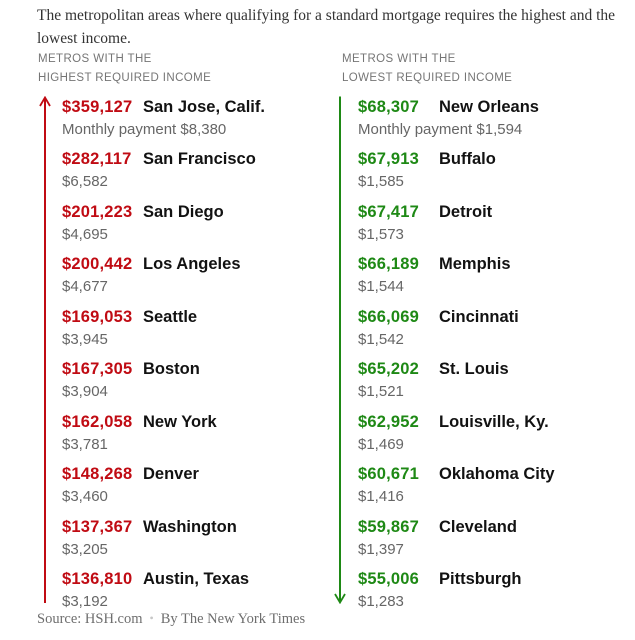  I want to click on metro-row: $67,913 Buffalo $1,585, so click(456, 175).